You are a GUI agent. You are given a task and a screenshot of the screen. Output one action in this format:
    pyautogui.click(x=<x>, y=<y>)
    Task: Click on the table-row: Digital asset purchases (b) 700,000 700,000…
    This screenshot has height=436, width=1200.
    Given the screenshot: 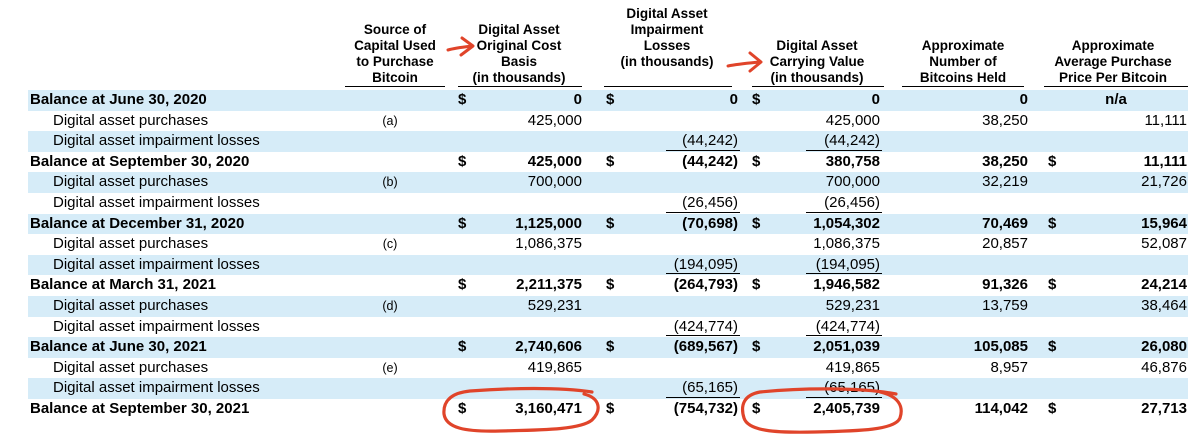 What is the action you would take?
    pyautogui.click(x=608, y=182)
    